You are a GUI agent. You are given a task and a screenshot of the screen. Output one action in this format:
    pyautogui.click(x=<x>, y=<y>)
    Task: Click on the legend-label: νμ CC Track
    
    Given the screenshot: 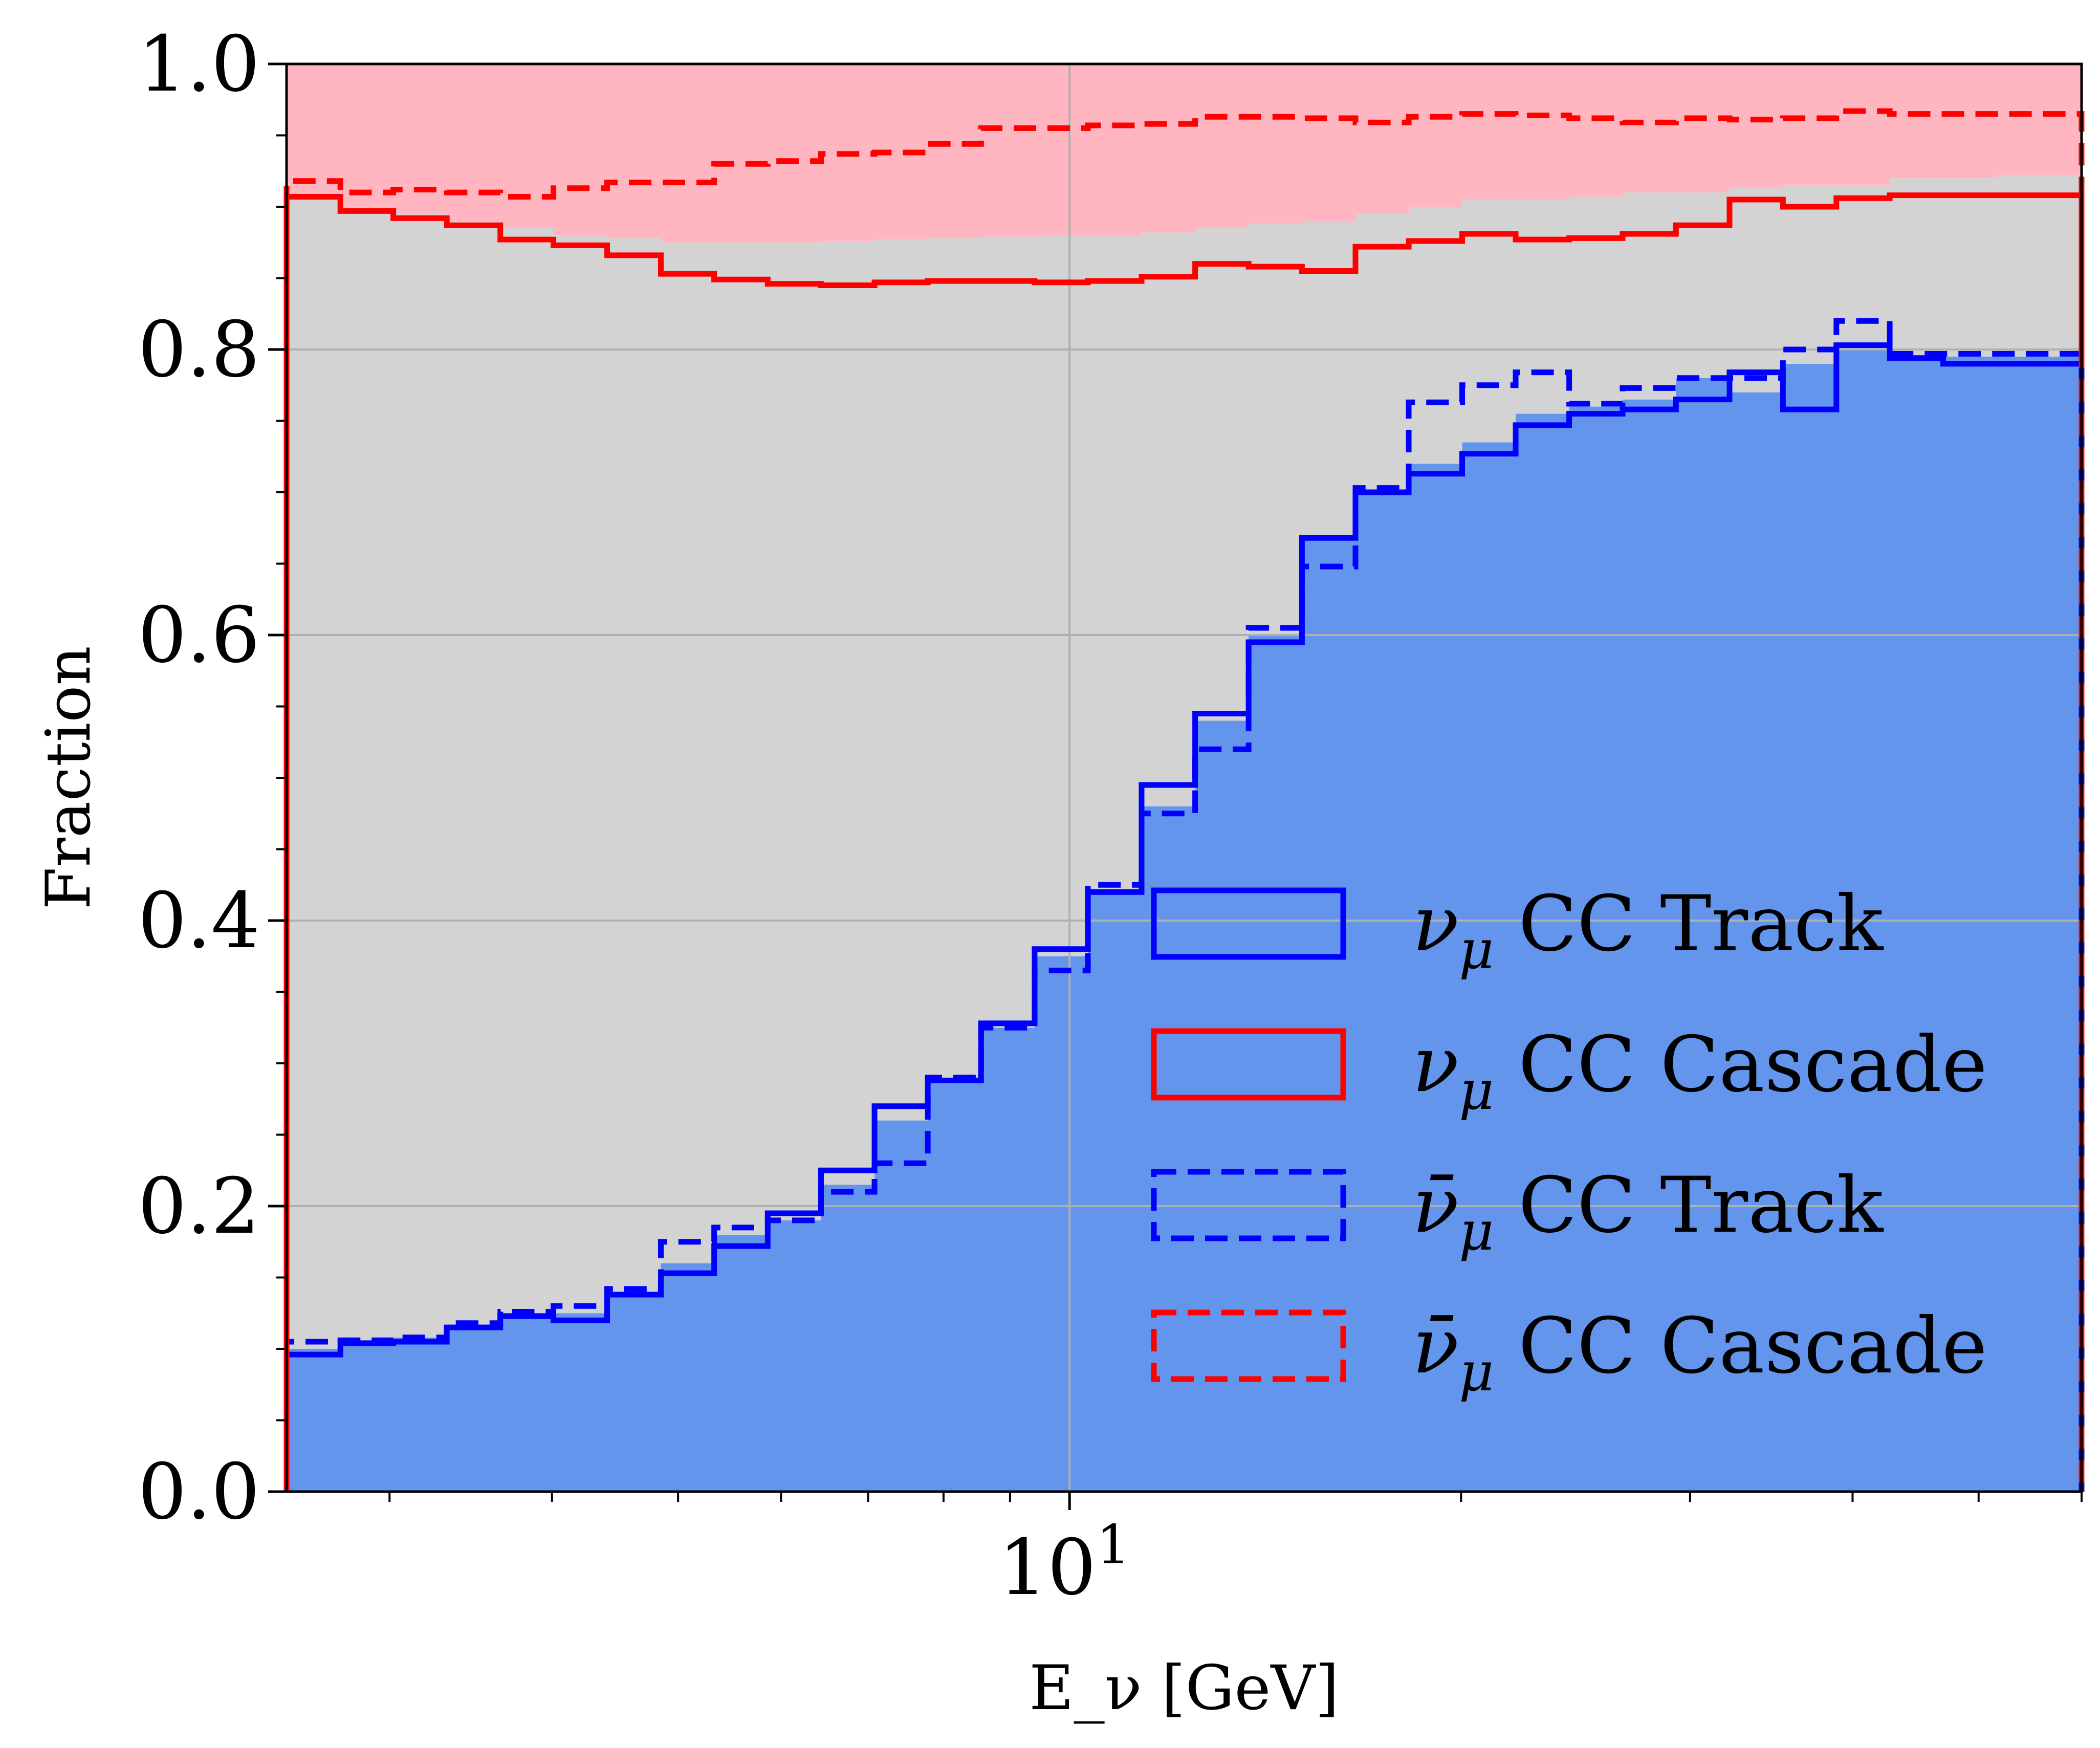 What is the action you would take?
    pyautogui.click(x=1648, y=930)
    